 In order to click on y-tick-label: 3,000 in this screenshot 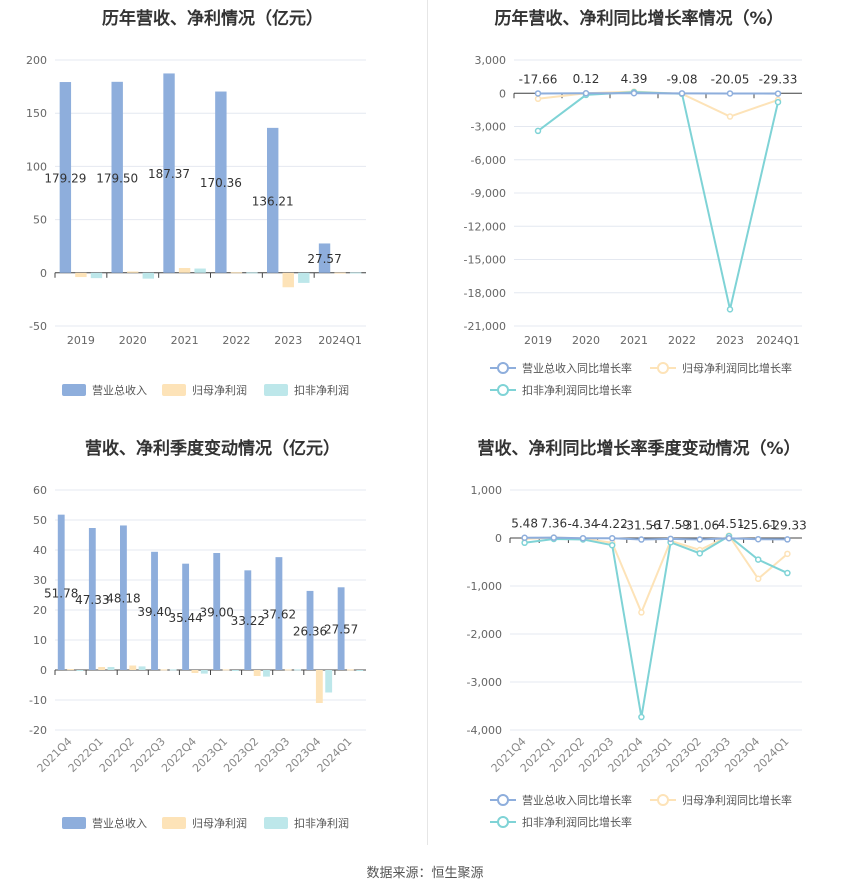, I will do `click(491, 60)`.